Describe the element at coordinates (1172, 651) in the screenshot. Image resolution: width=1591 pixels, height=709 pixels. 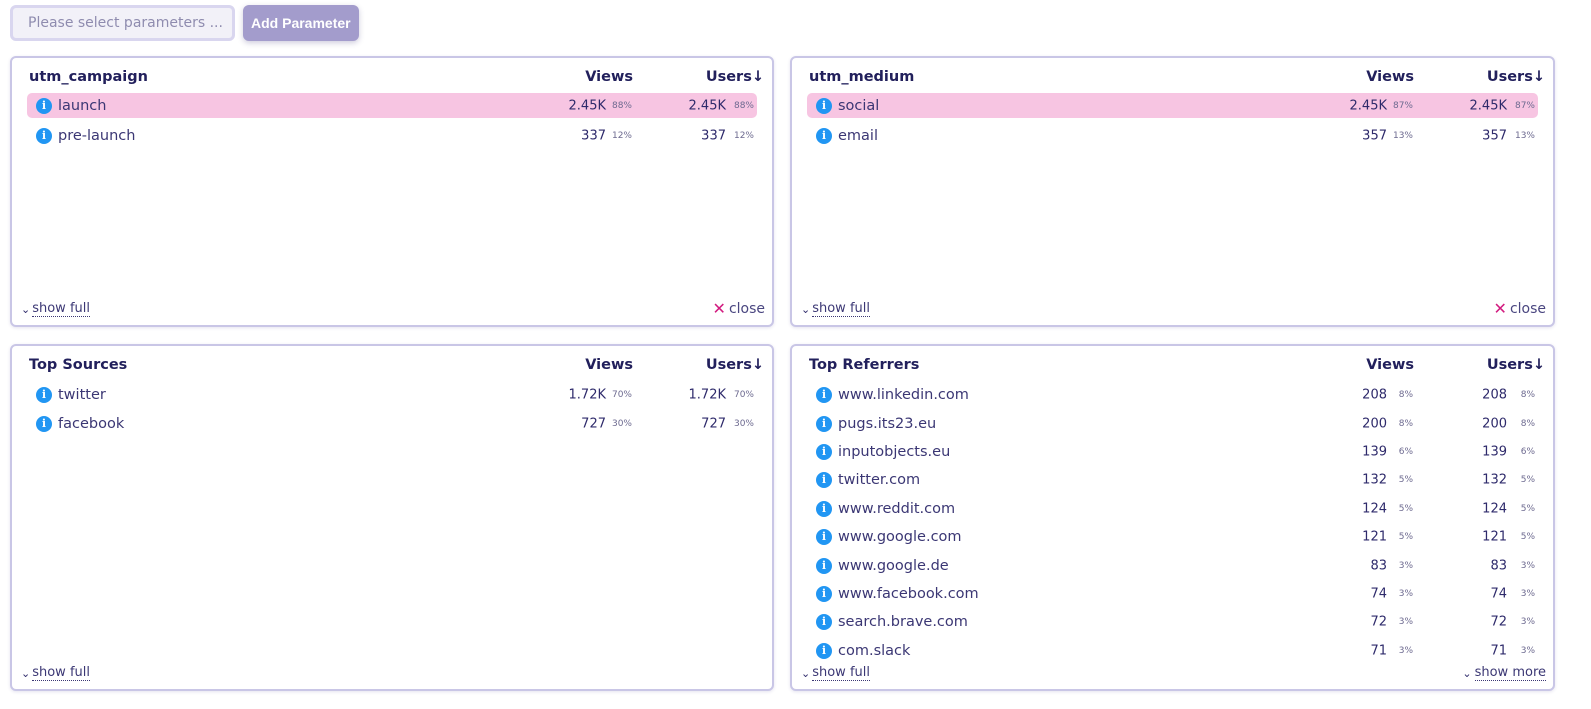
I see `table-row: i com.slack 71 3% 71 3%` at that location.